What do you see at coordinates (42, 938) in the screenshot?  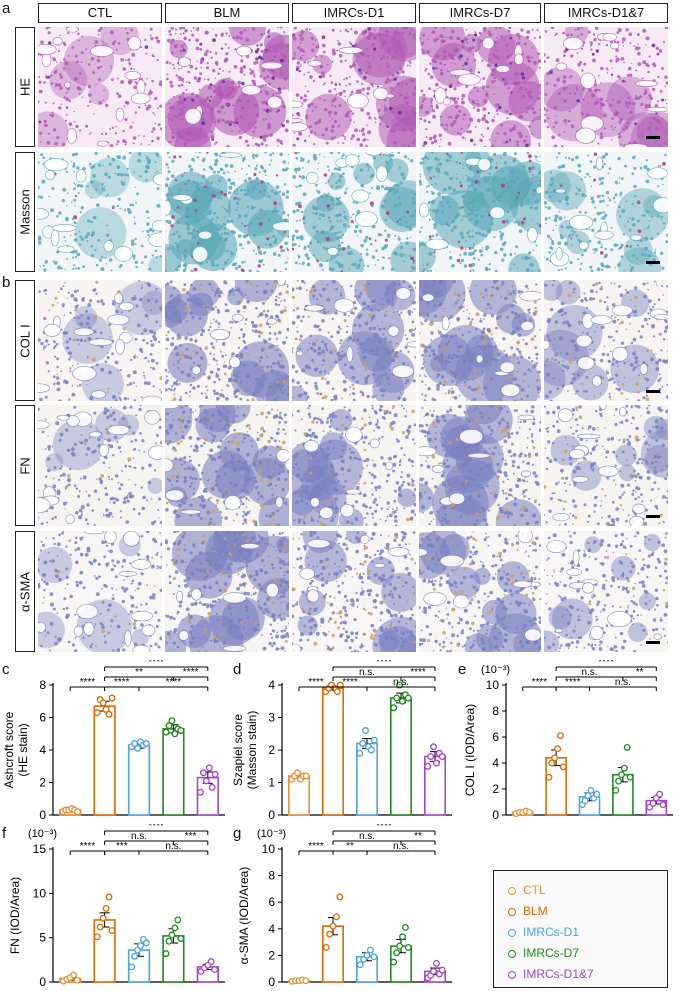 I see `y-tick-label: 5` at bounding box center [42, 938].